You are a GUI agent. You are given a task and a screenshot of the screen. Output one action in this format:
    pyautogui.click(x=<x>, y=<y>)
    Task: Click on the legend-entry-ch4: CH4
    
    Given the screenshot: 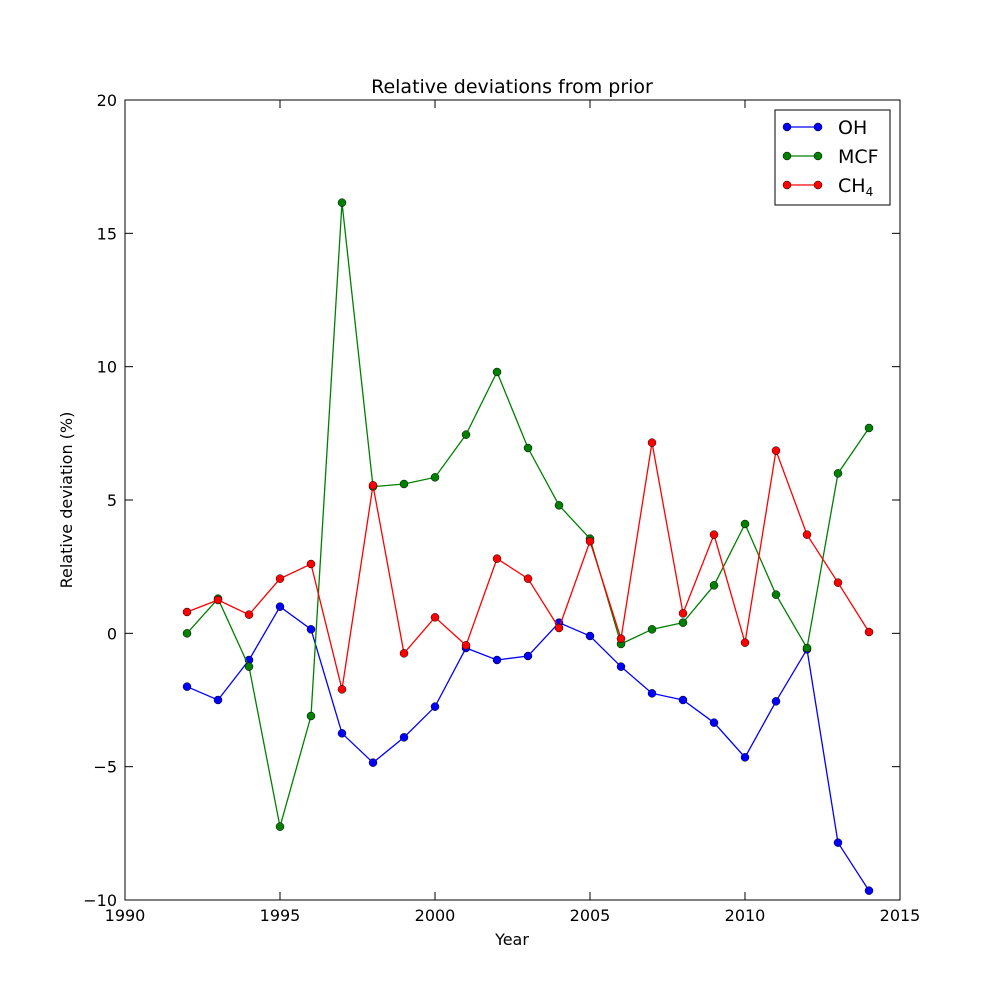 What is the action you would take?
    pyautogui.click(x=827, y=187)
    